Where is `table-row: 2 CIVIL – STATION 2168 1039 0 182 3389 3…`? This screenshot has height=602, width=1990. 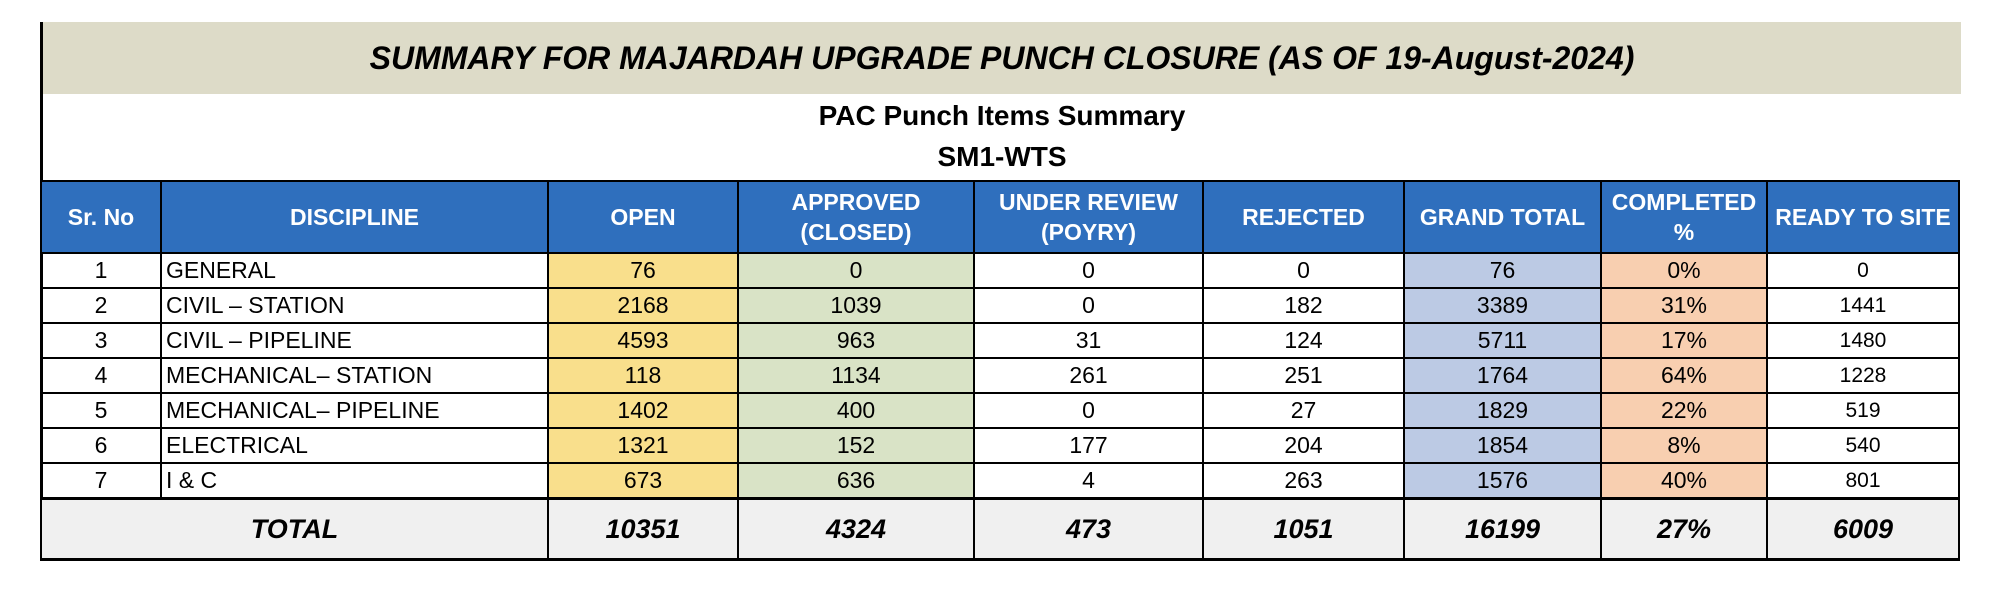 table-row: 2 CIVIL – STATION 2168 1039 0 182 3389 3… is located at coordinates (1000, 305).